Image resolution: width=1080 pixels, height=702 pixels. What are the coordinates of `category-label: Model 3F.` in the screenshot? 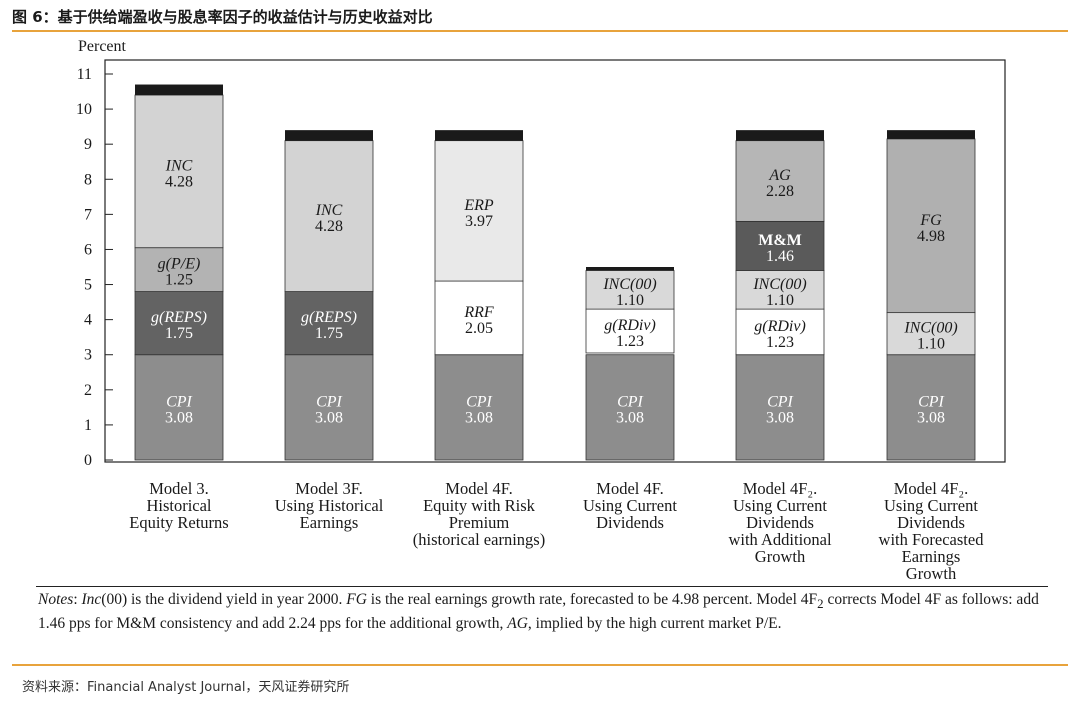 It's located at (328, 488).